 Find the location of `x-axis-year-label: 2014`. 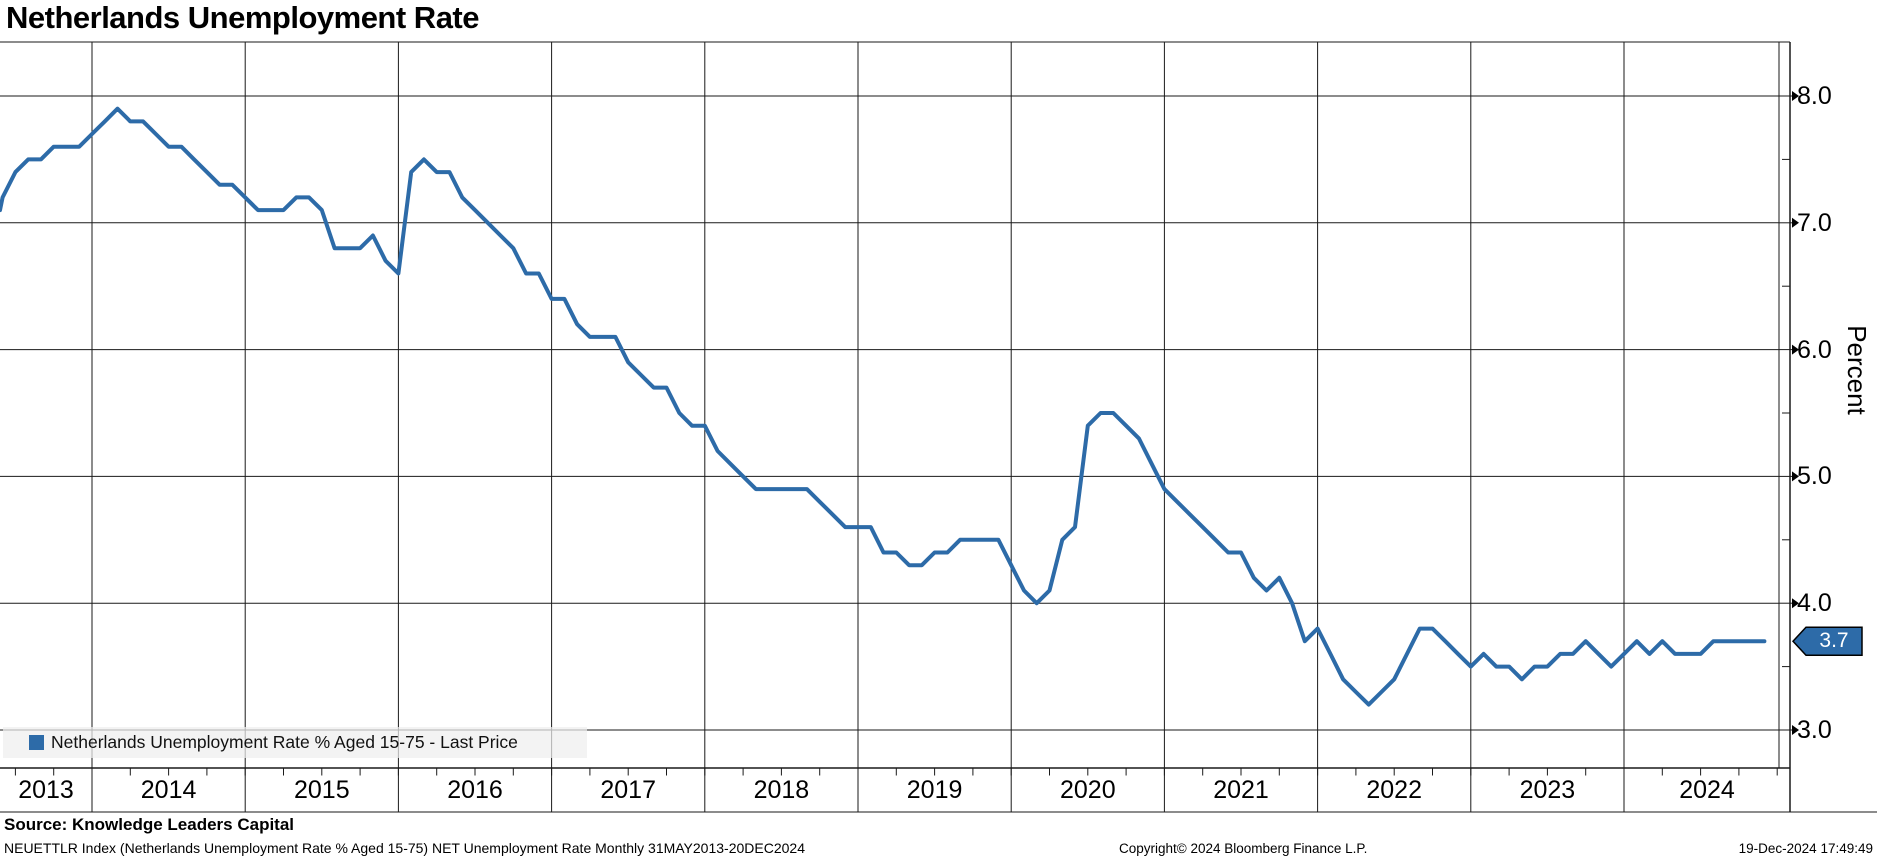

x-axis-year-label: 2014 is located at coordinates (168, 790).